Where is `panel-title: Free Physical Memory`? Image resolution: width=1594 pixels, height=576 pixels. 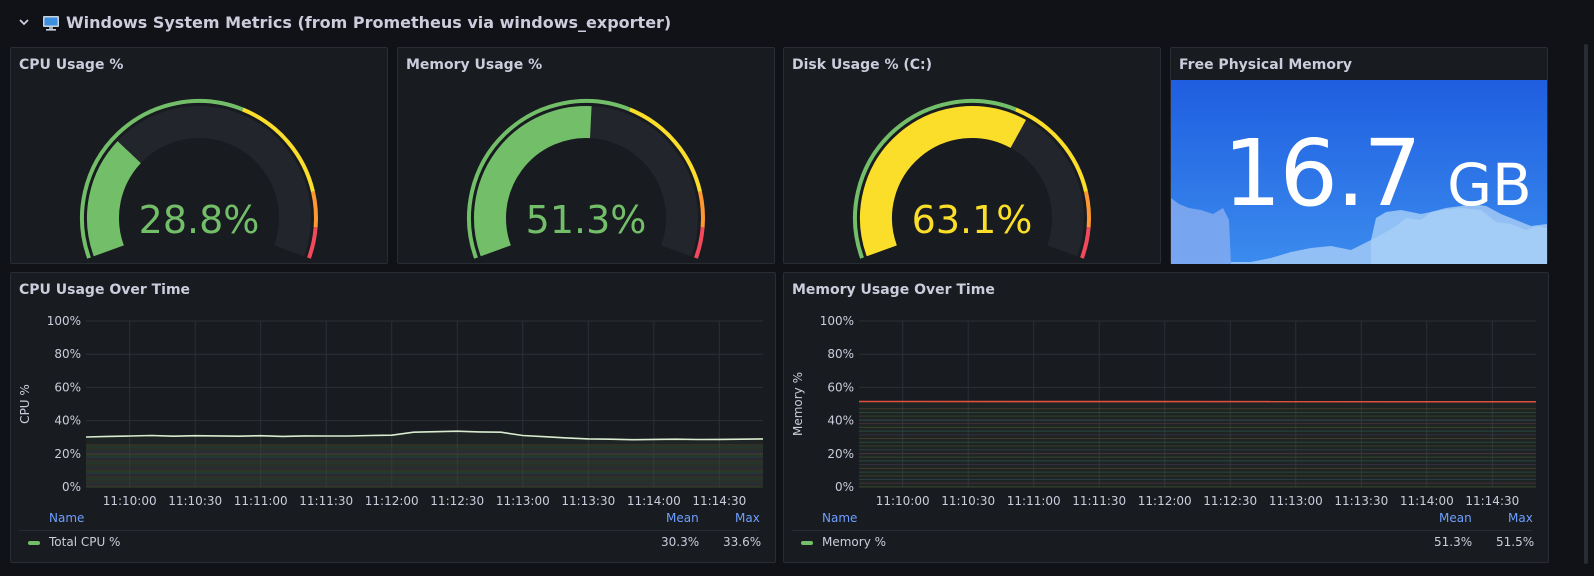 panel-title: Free Physical Memory is located at coordinates (1266, 65).